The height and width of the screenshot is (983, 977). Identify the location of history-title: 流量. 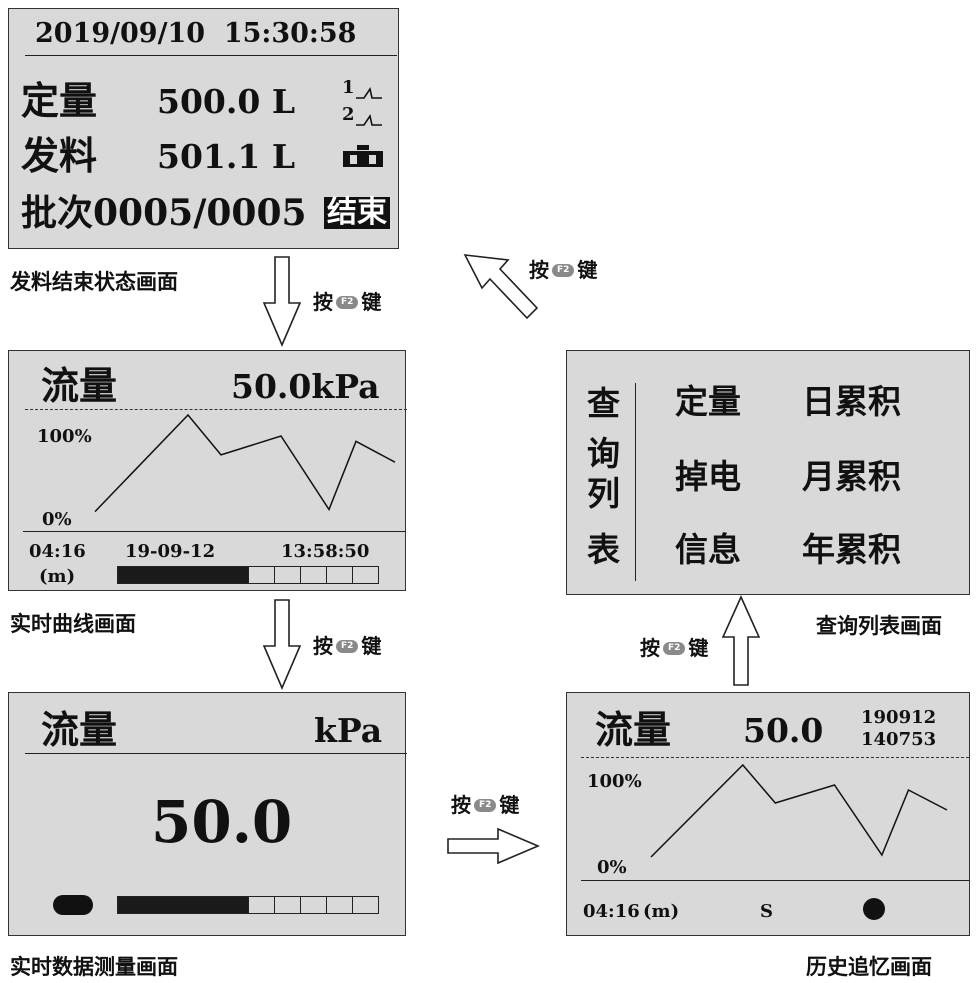
(633, 729).